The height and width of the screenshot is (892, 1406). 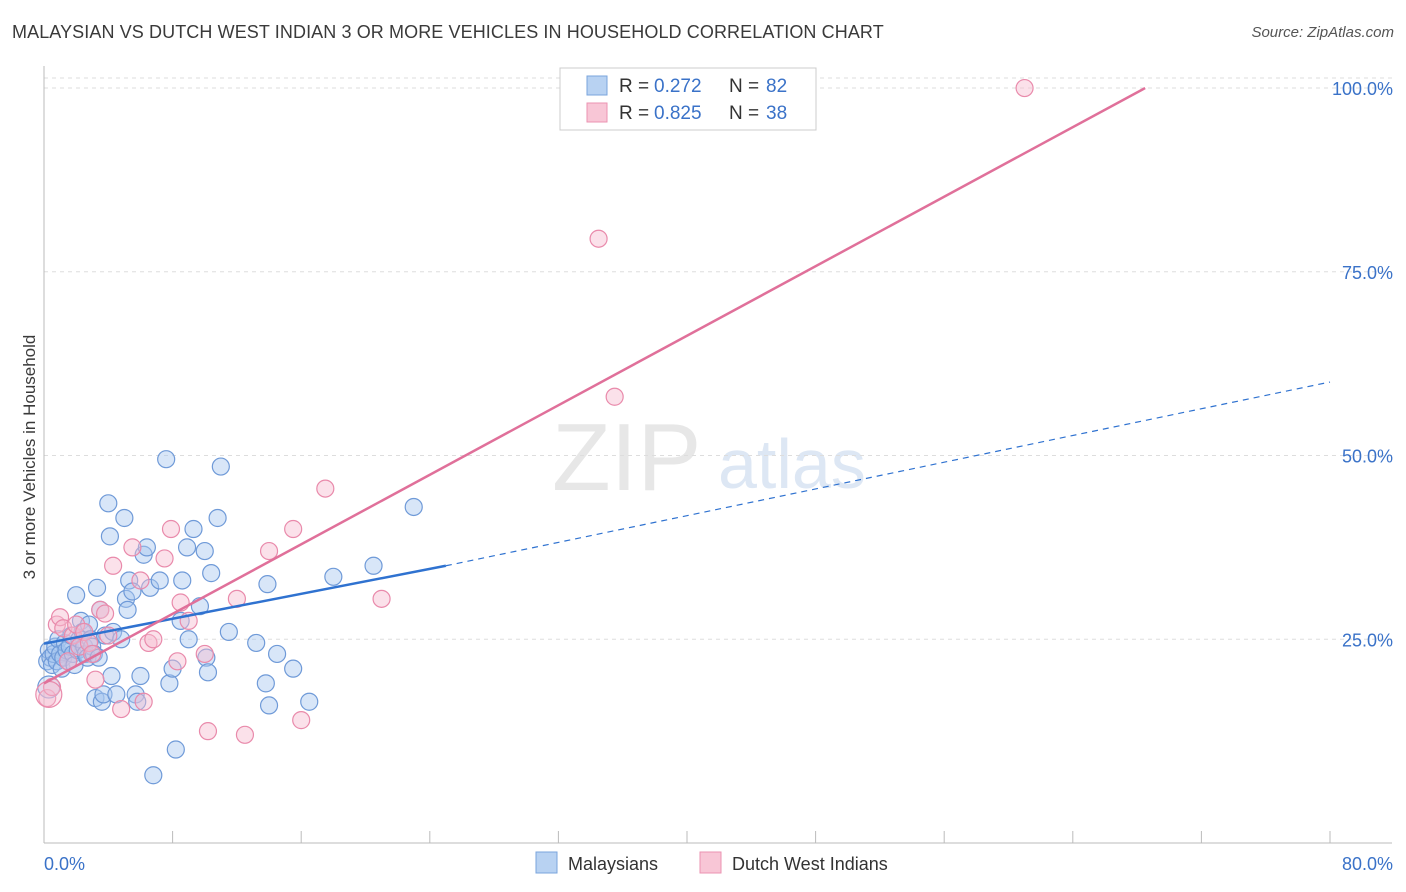 What do you see at coordinates (1367, 640) in the screenshot?
I see `y-tick-label-0: 25.0%` at bounding box center [1367, 640].